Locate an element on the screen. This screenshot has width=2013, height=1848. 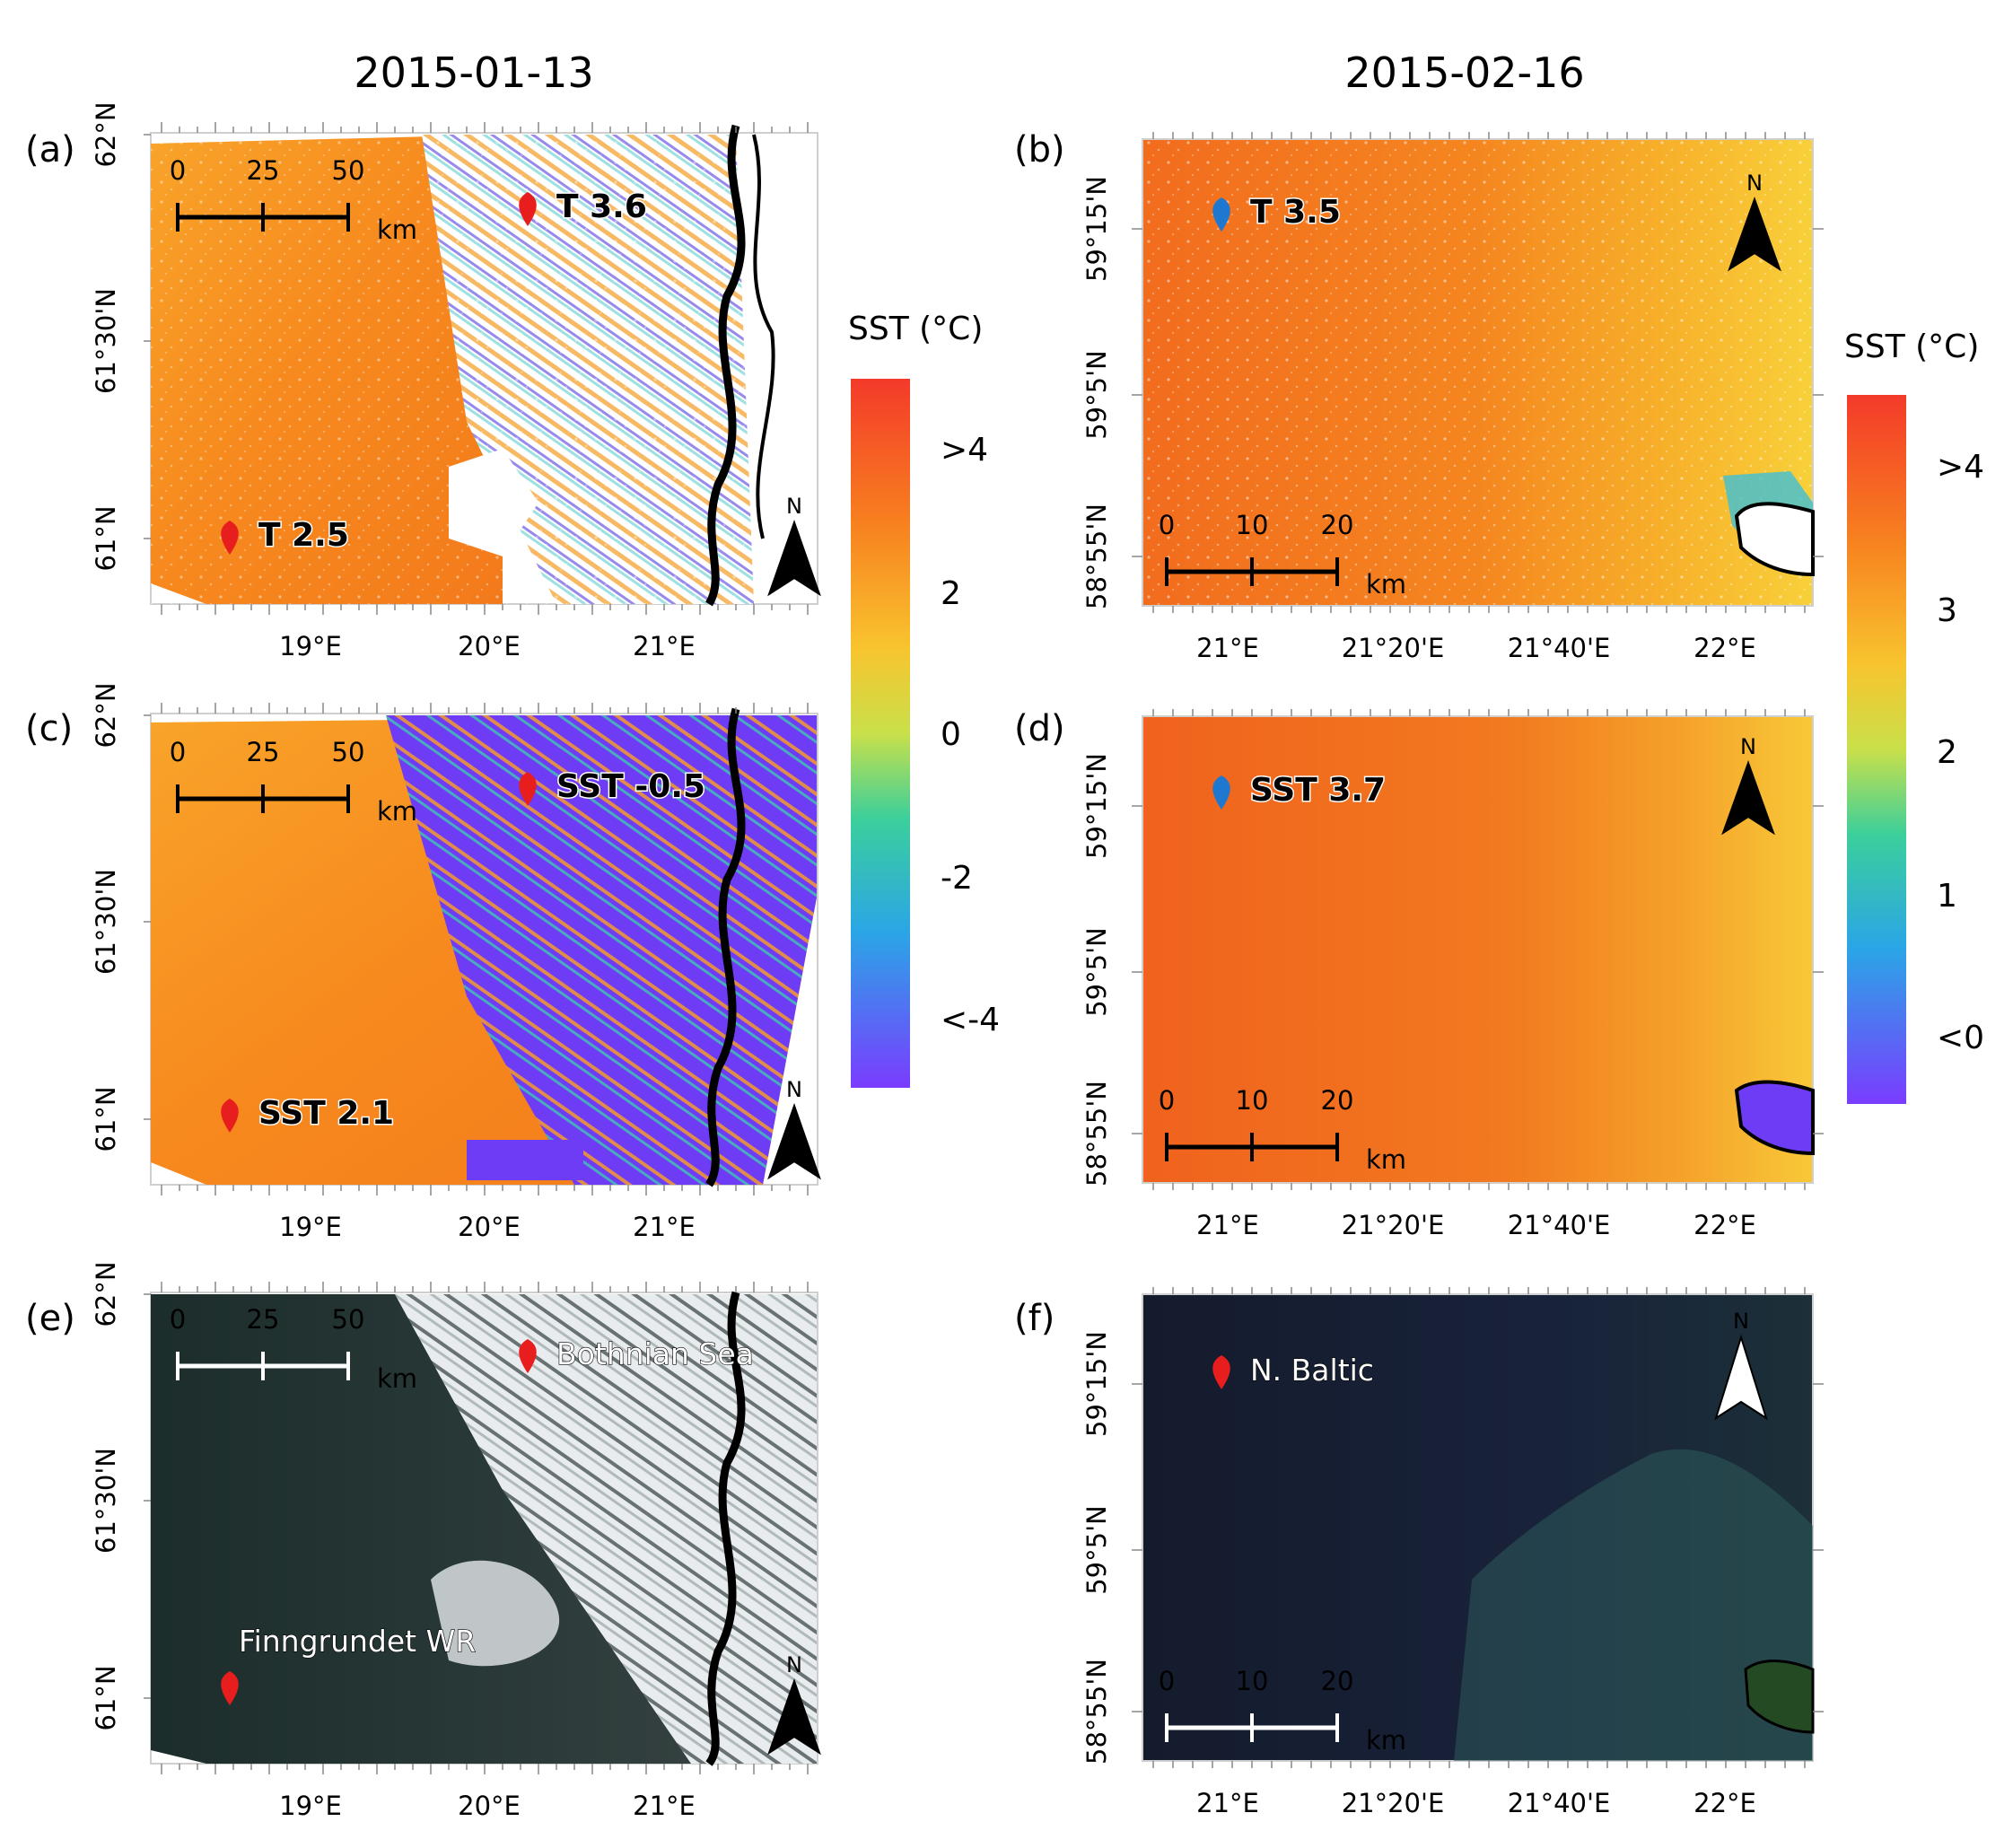
marker-e-south is located at coordinates (230, 1688).